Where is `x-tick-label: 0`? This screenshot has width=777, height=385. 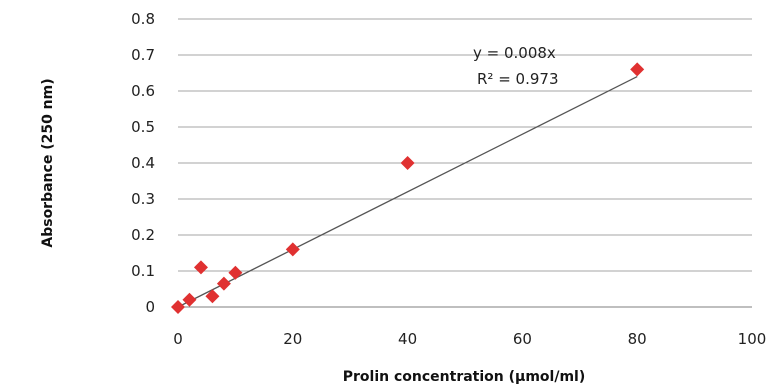
x-tick-label: 0 is located at coordinates (178, 339).